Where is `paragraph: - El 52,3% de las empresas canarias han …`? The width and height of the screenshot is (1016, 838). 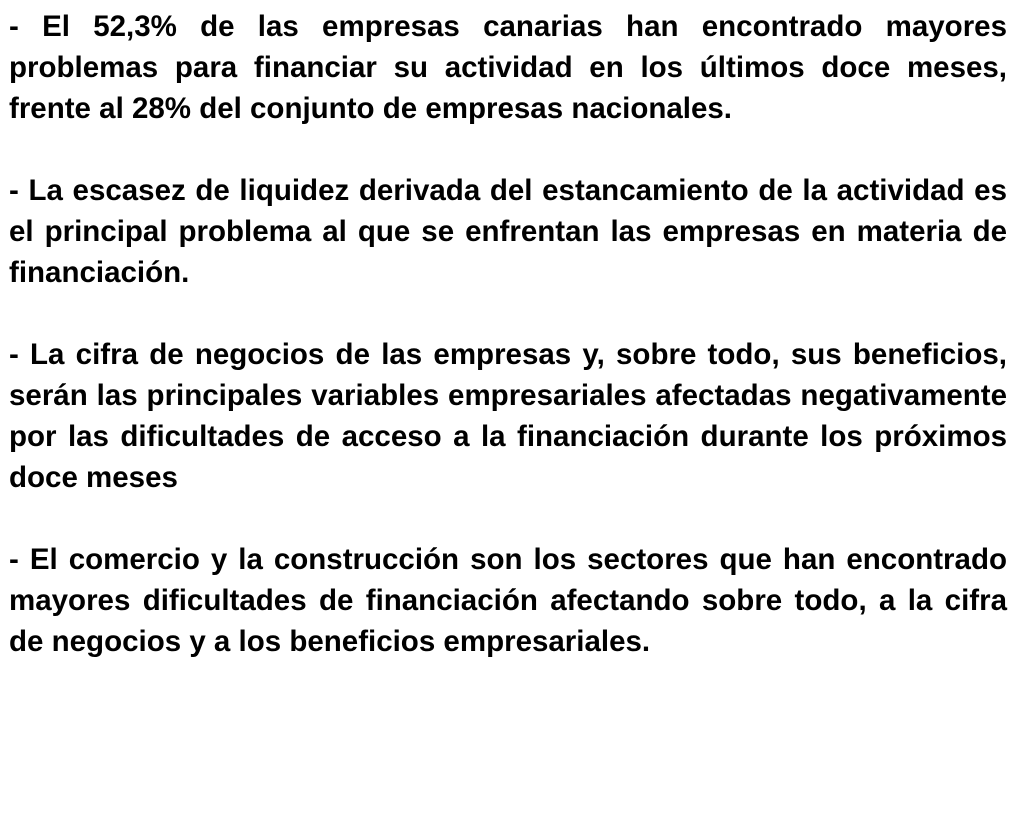 paragraph: - El 52,3% de las empresas canarias han … is located at coordinates (508, 67).